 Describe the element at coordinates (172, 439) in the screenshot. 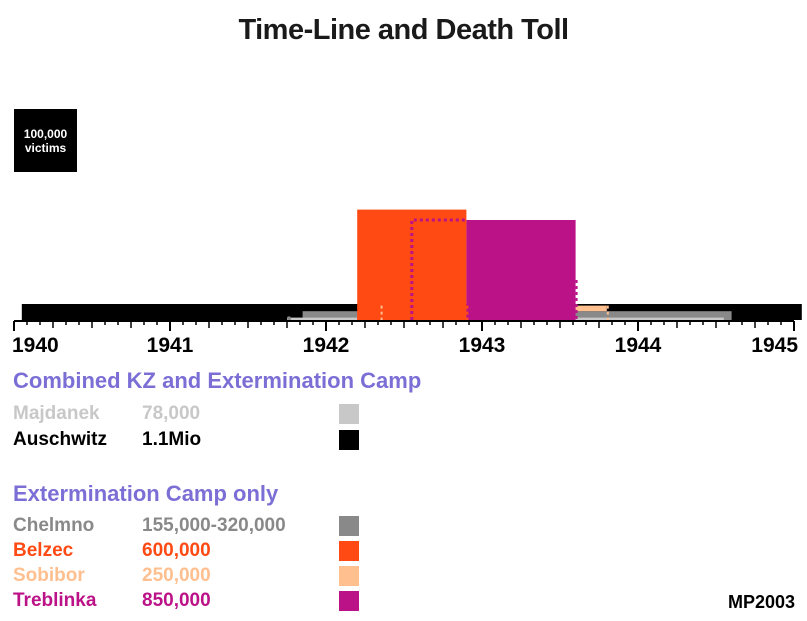

I see `legend-count: 1.1Mio` at that location.